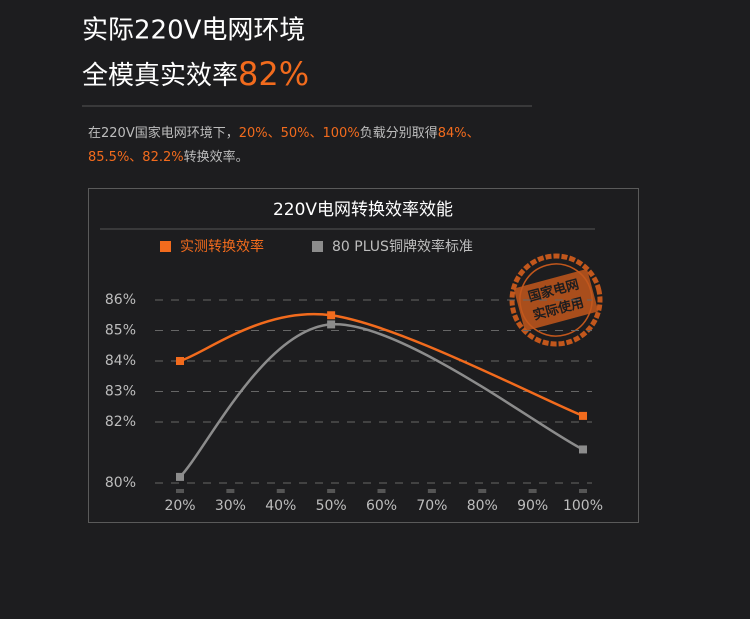 This screenshot has width=750, height=619. I want to click on x-tick-label: 70%, so click(431, 506).